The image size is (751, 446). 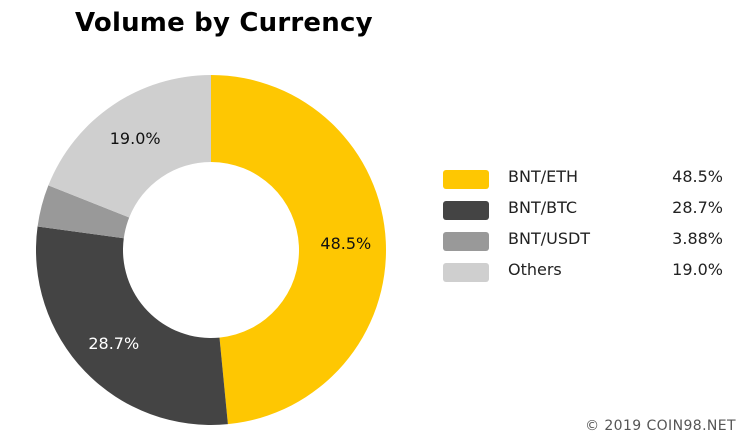 I want to click on slice-bnt-usdt, so click(x=83, y=212).